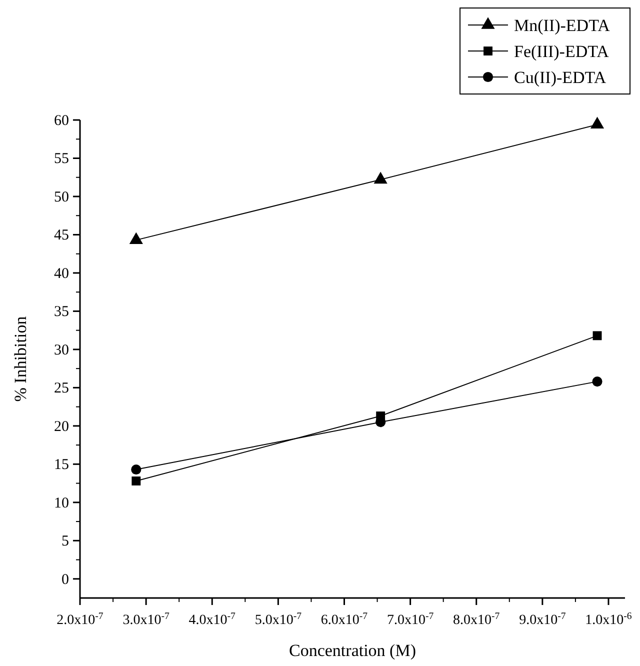 This screenshot has width=640, height=666. What do you see at coordinates (61, 197) in the screenshot?
I see `y-tick-label: 50` at bounding box center [61, 197].